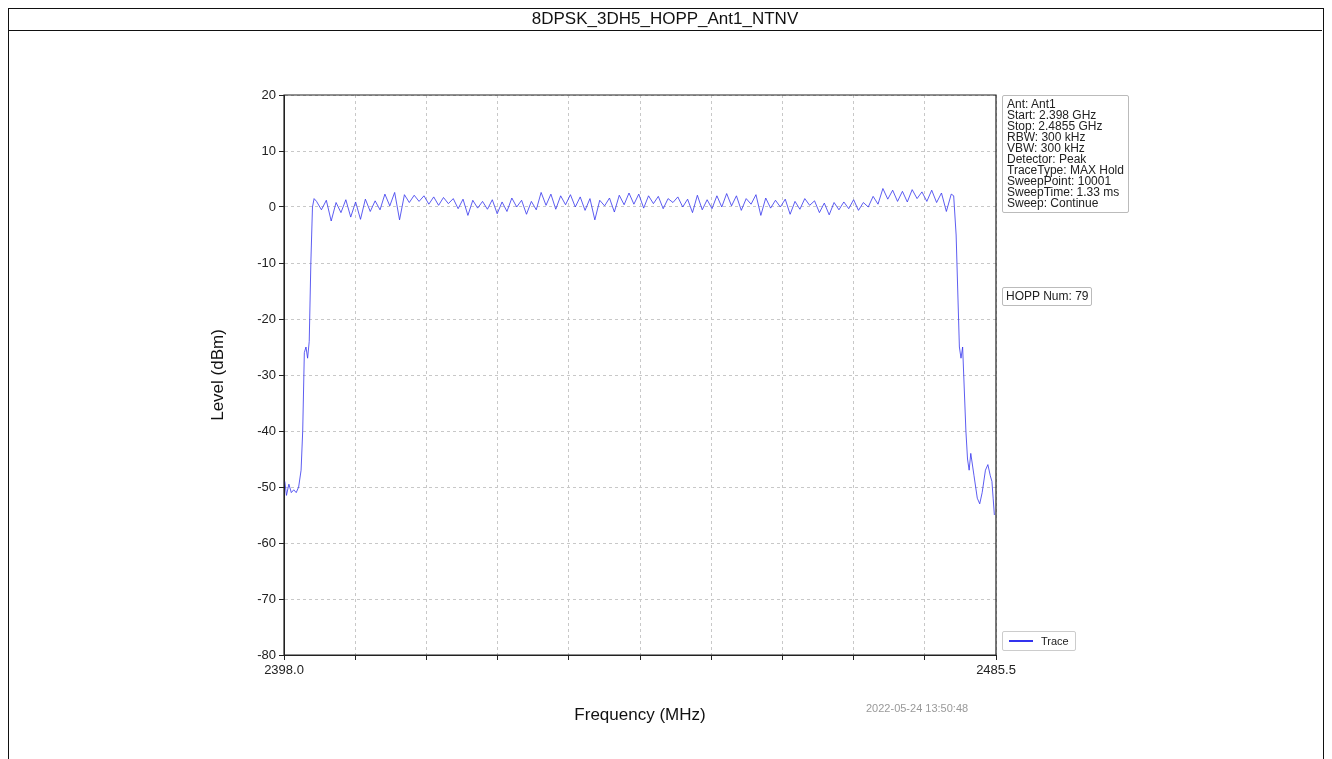 This screenshot has height=759, width=1332. What do you see at coordinates (266, 654) in the screenshot?
I see `y-tick-label: -80` at bounding box center [266, 654].